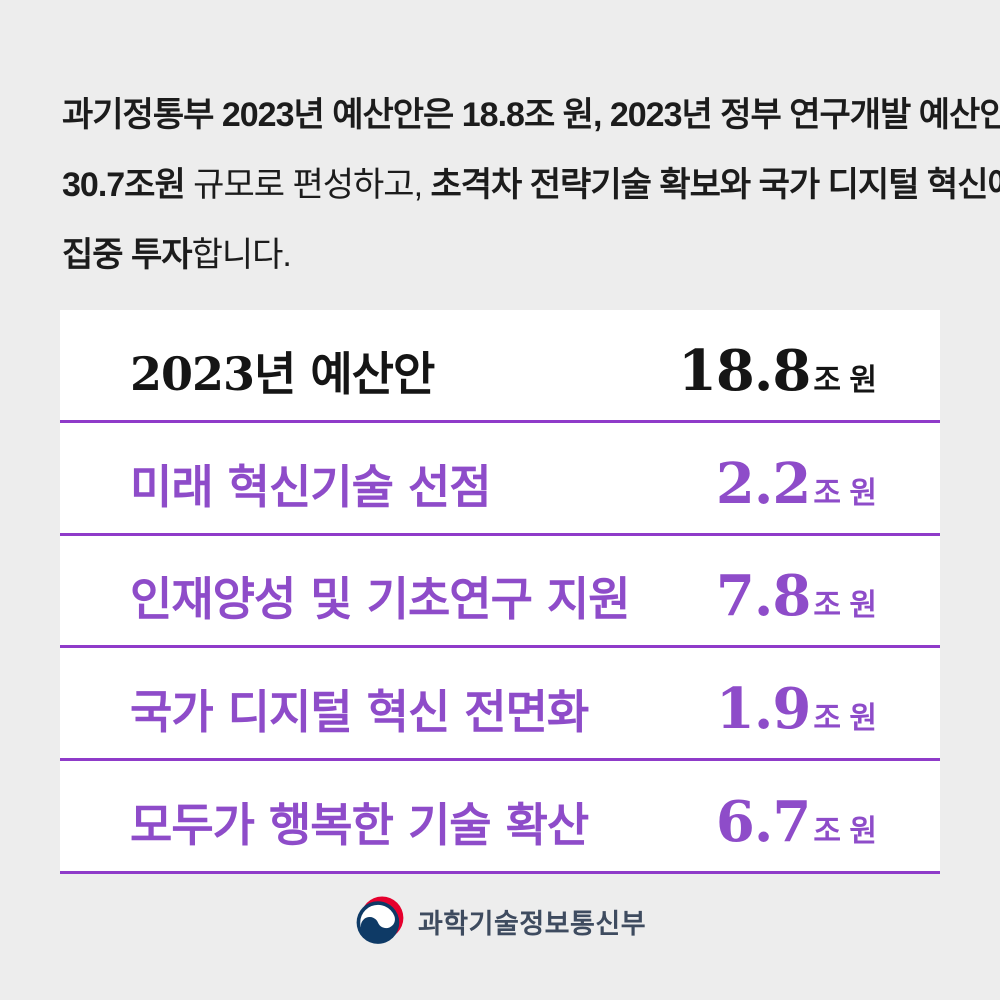 This screenshot has height=1000, width=1000. I want to click on row-label: 국가 디지털 혁신 전면화, so click(359, 712).